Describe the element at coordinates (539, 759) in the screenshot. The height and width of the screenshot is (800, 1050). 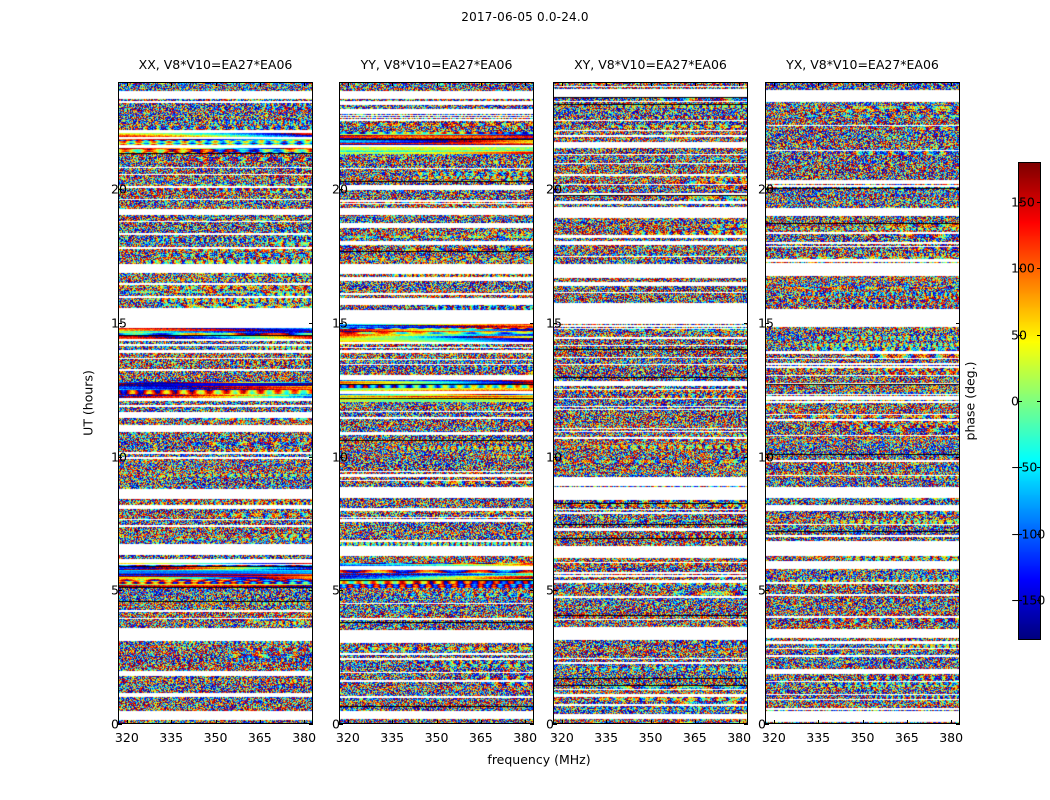
I see `x-axis-label: frequency (MHz)` at that location.